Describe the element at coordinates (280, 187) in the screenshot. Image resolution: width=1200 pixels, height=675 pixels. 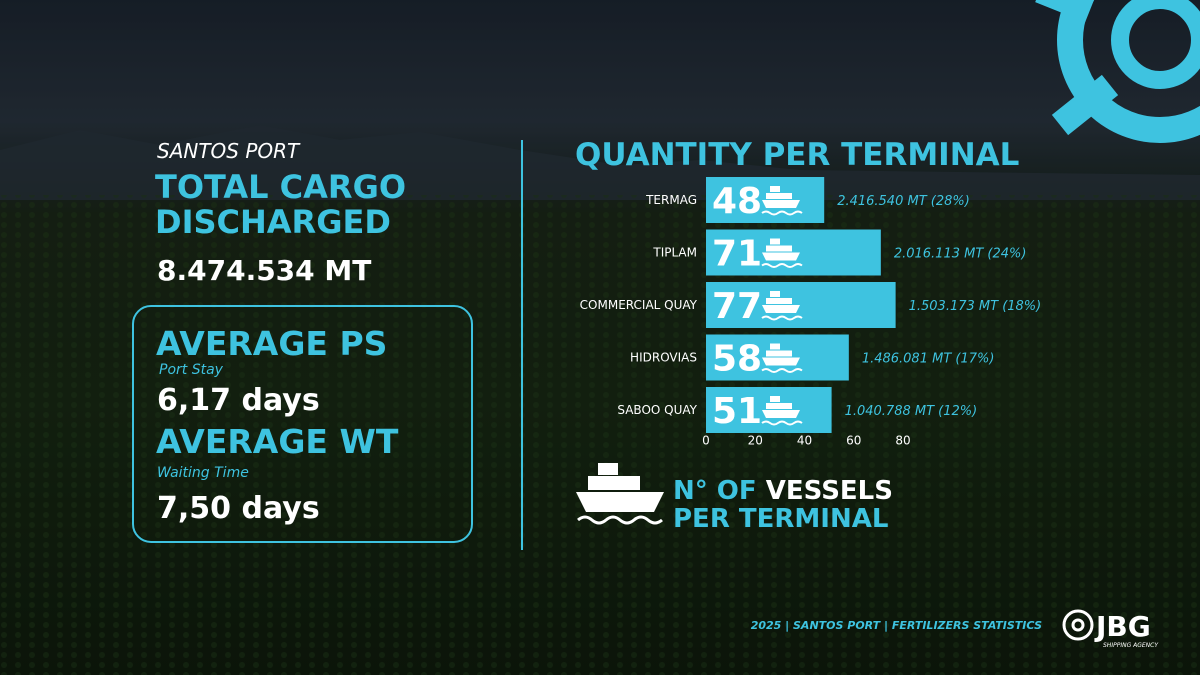
I see `title: TOTAL CARGO` at that location.